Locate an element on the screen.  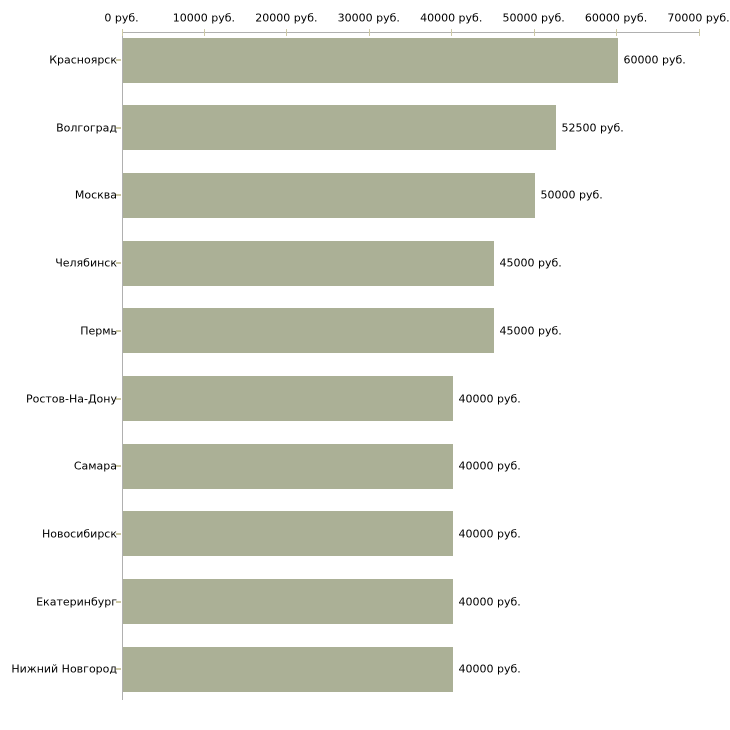
x-axis-tick-label: 30000 руб. is located at coordinates (368, 18).